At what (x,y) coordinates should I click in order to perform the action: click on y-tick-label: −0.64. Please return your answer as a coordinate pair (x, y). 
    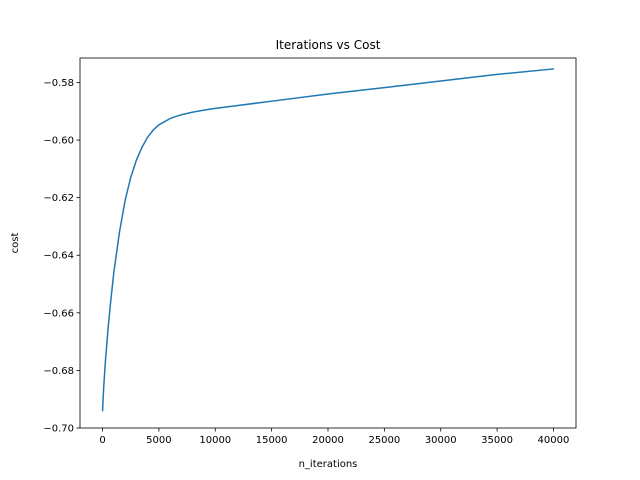
    Looking at the image, I should click on (58, 256).